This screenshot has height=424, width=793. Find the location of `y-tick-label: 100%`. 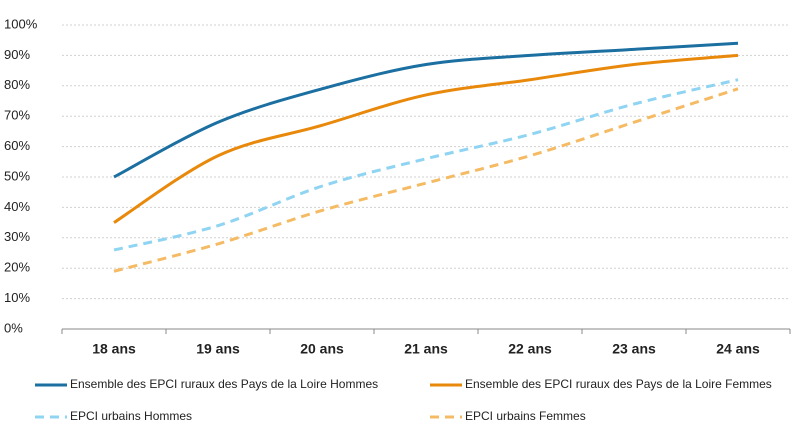

y-tick-label: 100% is located at coordinates (21, 23).